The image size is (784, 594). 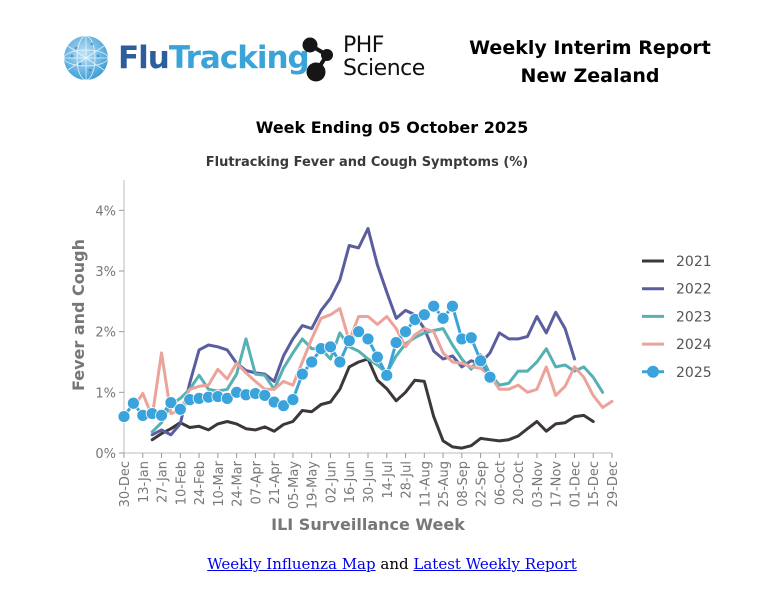 I want to click on legend-label-2021: 2021, so click(x=694, y=262).